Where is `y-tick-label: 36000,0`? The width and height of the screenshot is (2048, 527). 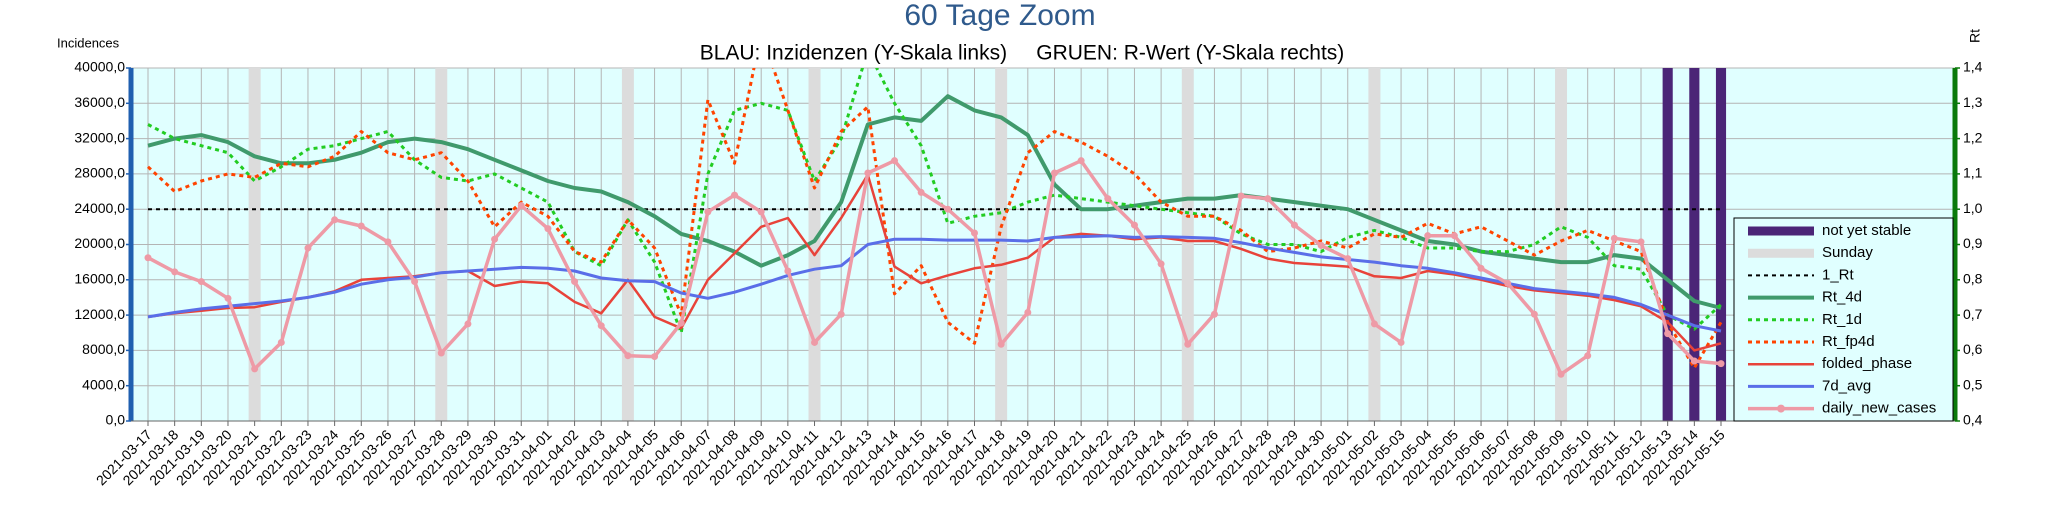 y-tick-label: 36000,0 is located at coordinates (99, 102).